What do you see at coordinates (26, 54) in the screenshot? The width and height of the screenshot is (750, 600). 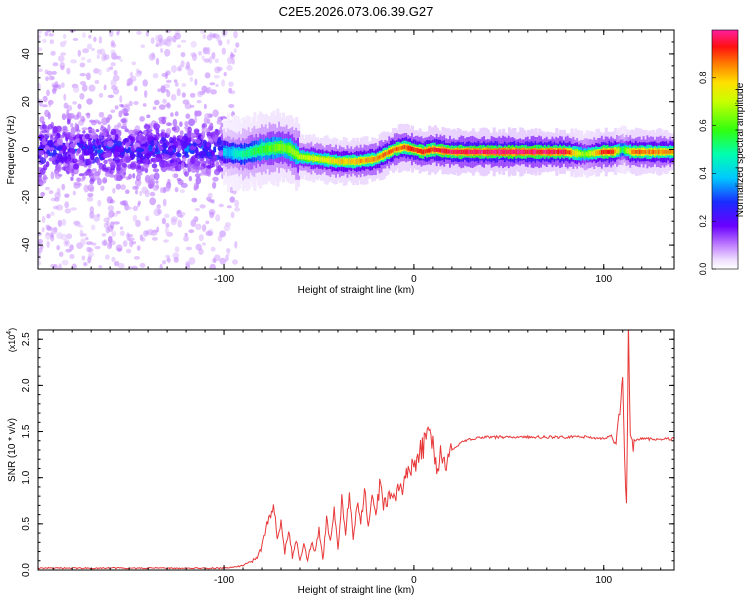 I see `y-tick-label: 40` at bounding box center [26, 54].